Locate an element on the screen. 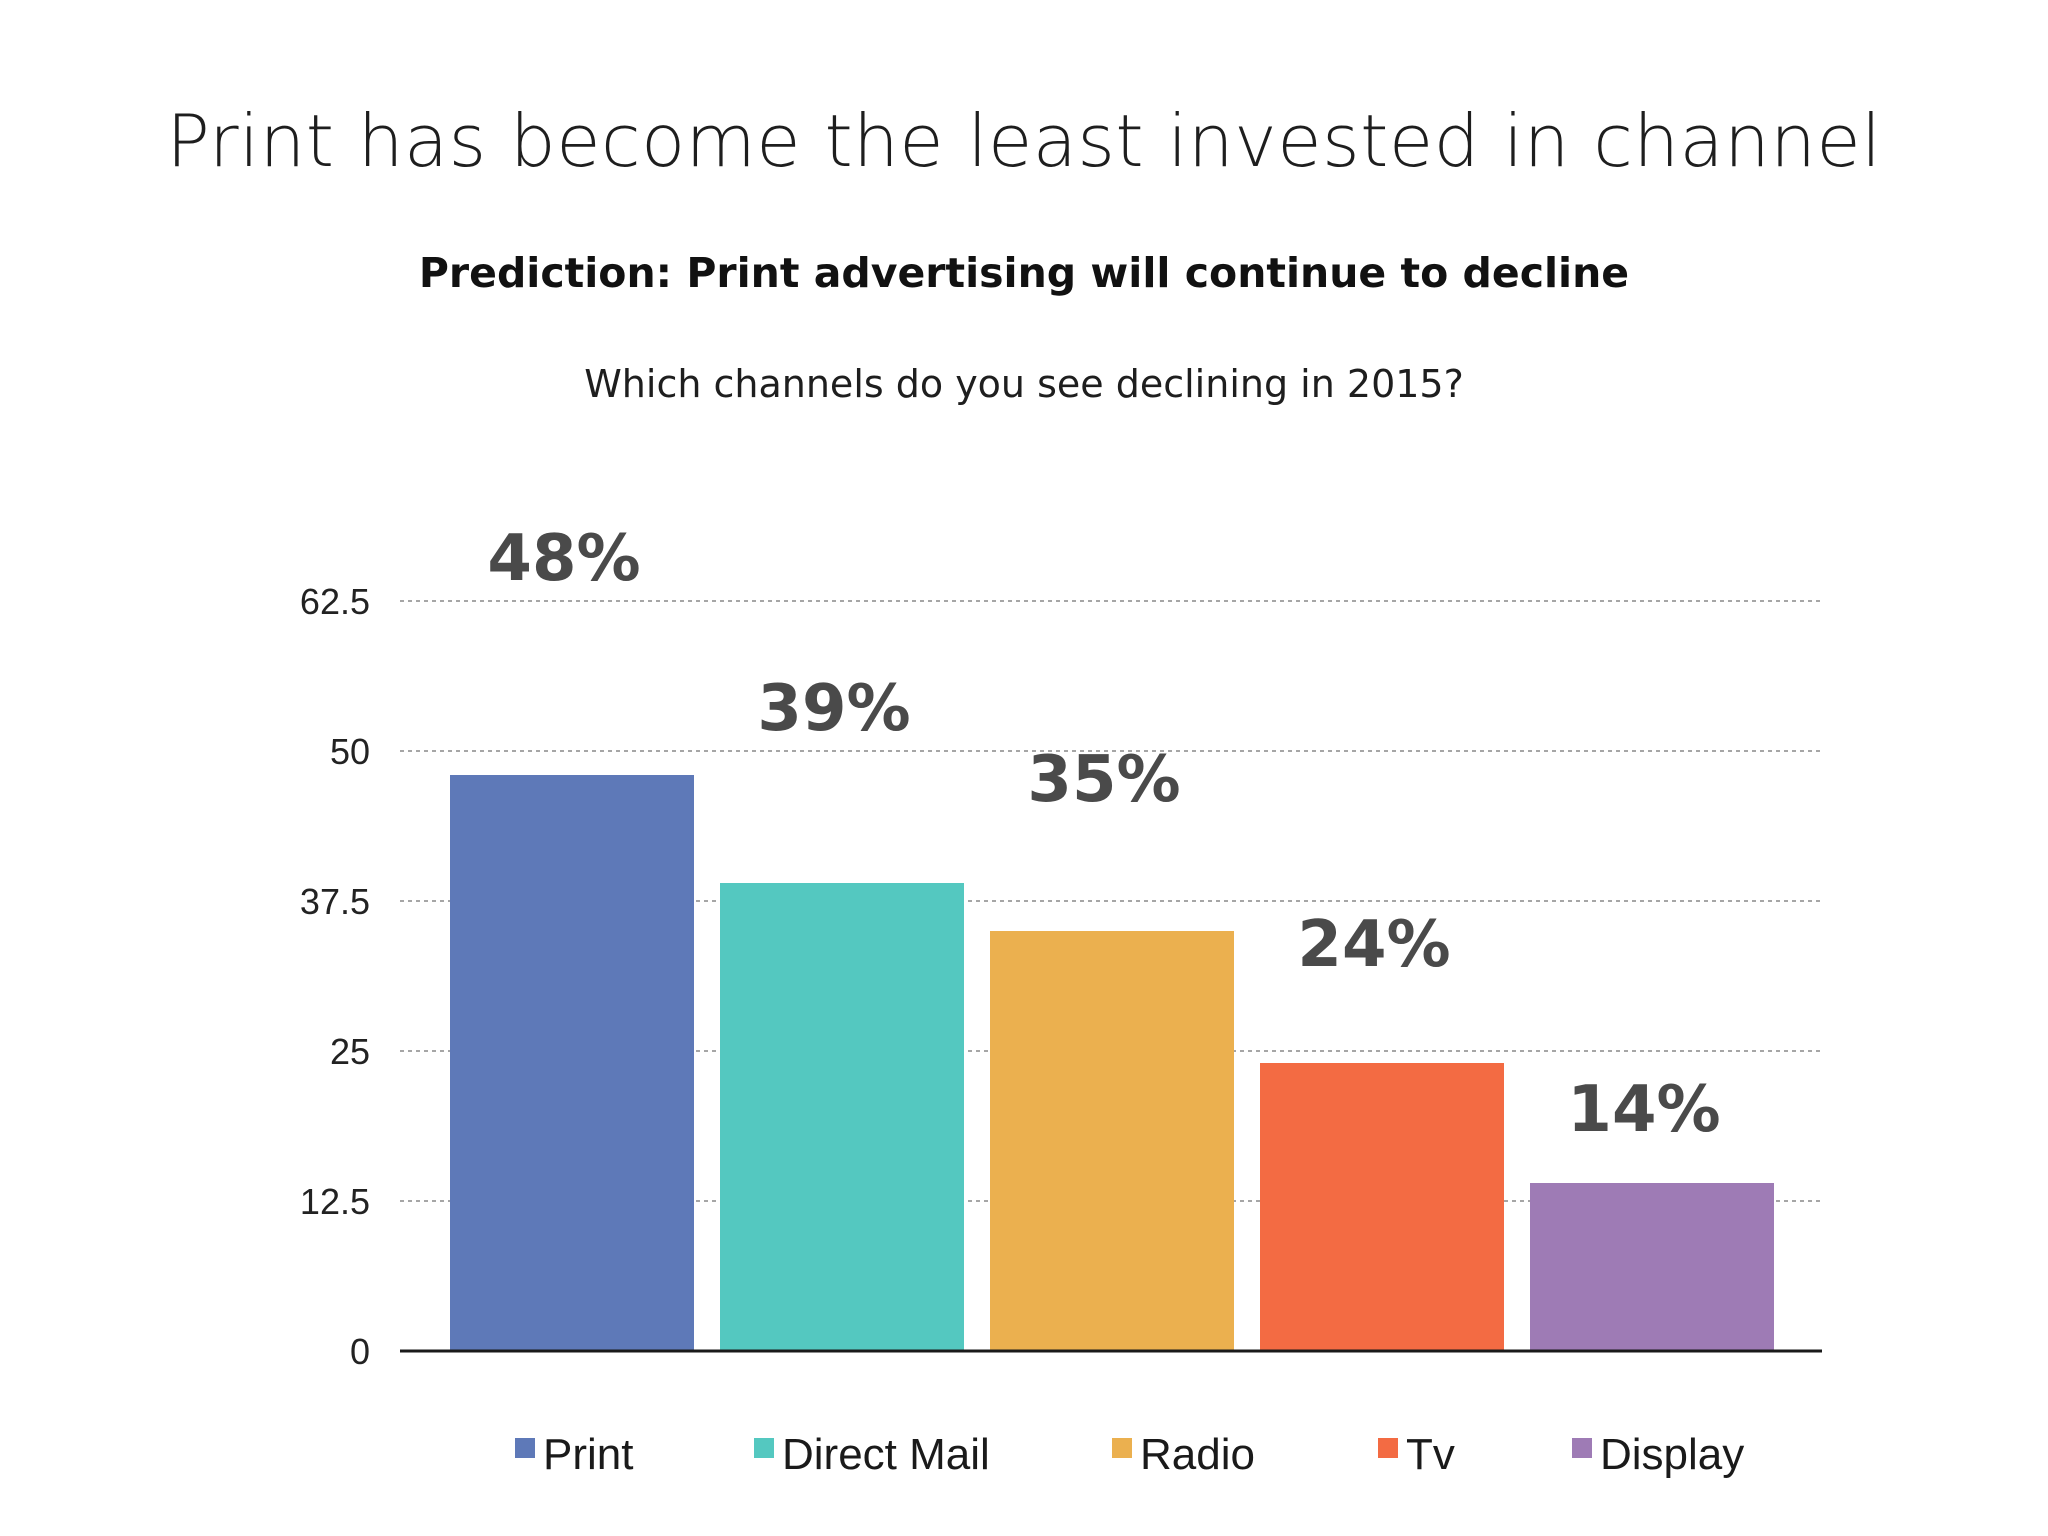 The height and width of the screenshot is (1536, 2048). y-tick-label: 25 is located at coordinates (350, 1051).